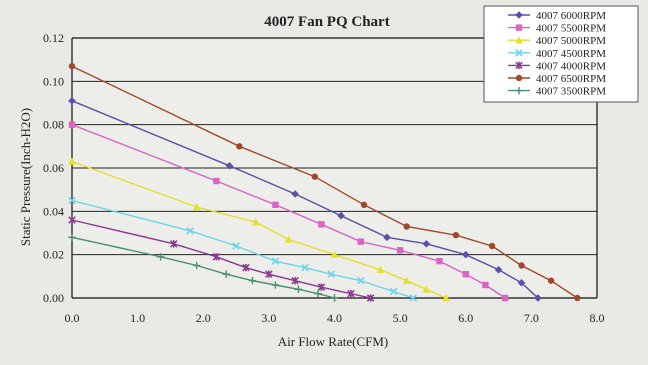 The image size is (648, 365). Describe the element at coordinates (268, 318) in the screenshot. I see `x-tick-label: 3.0` at that location.